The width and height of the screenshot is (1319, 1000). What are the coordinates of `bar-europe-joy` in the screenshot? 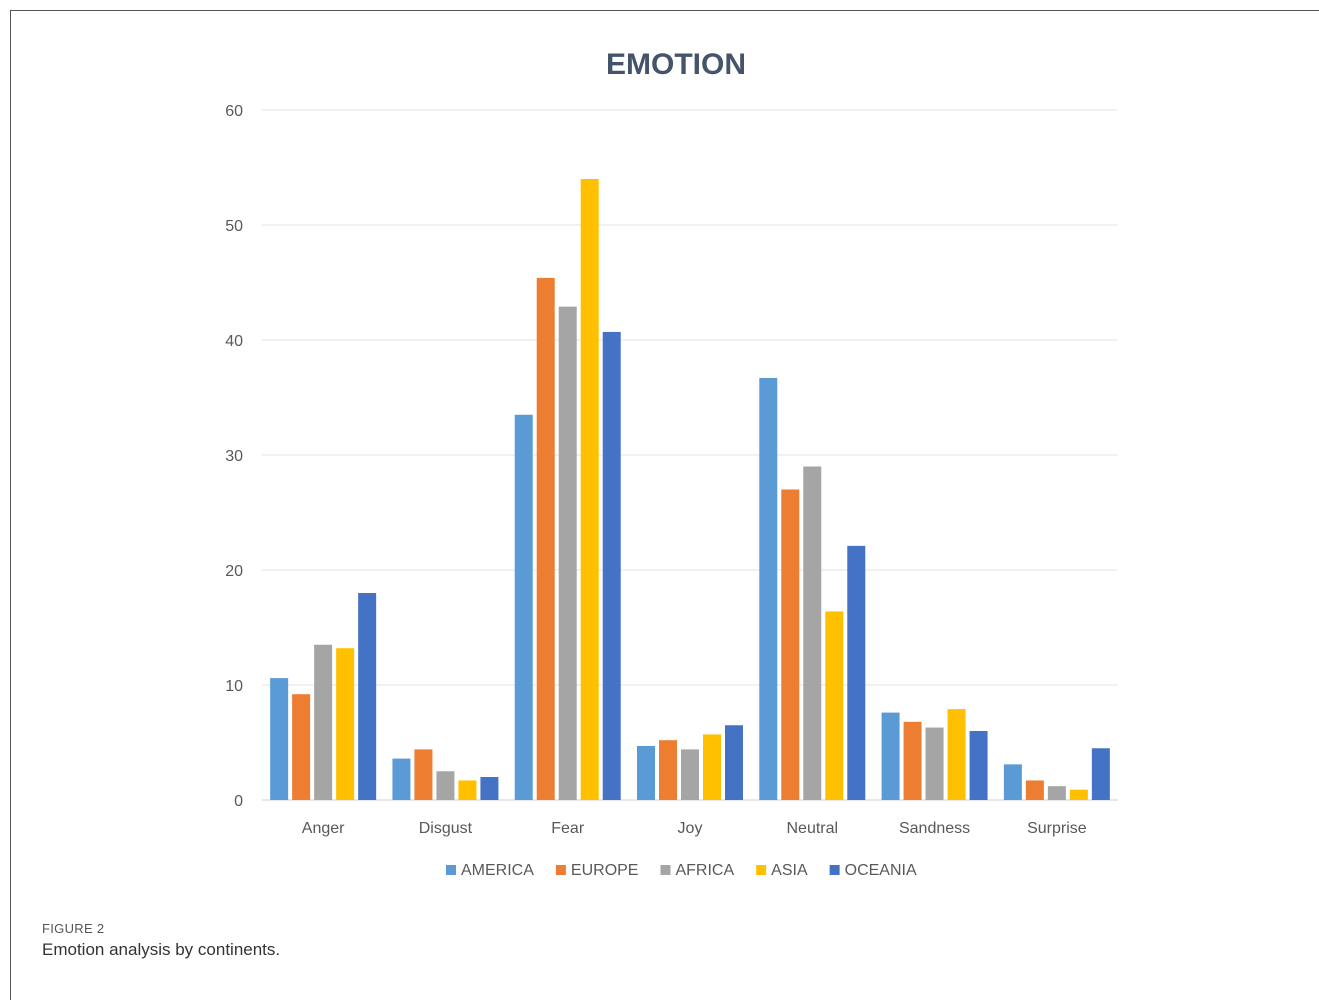 It's located at (668, 770).